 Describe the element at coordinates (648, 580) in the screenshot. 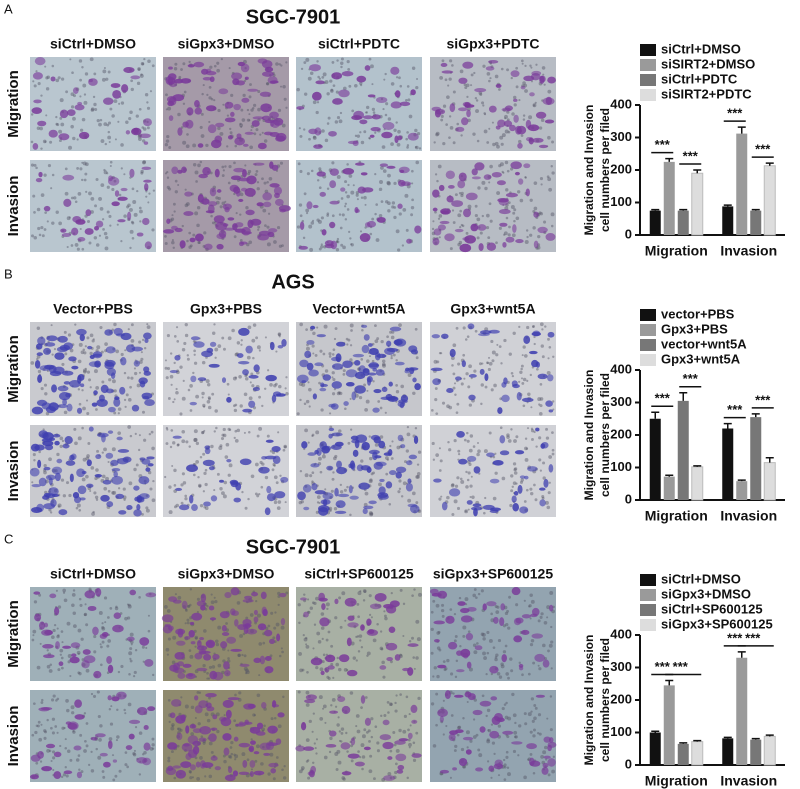

I see `legend-swatch` at that location.